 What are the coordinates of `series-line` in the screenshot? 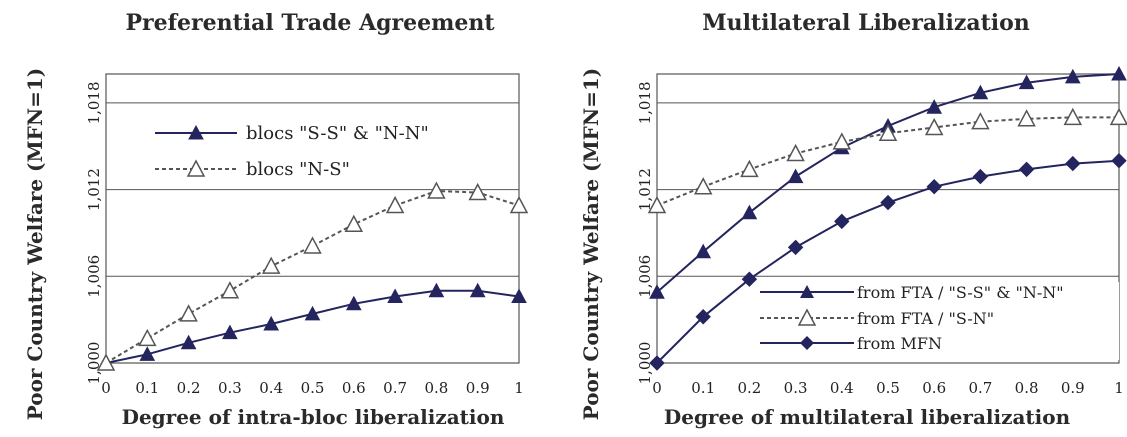 It's located at (312, 276).